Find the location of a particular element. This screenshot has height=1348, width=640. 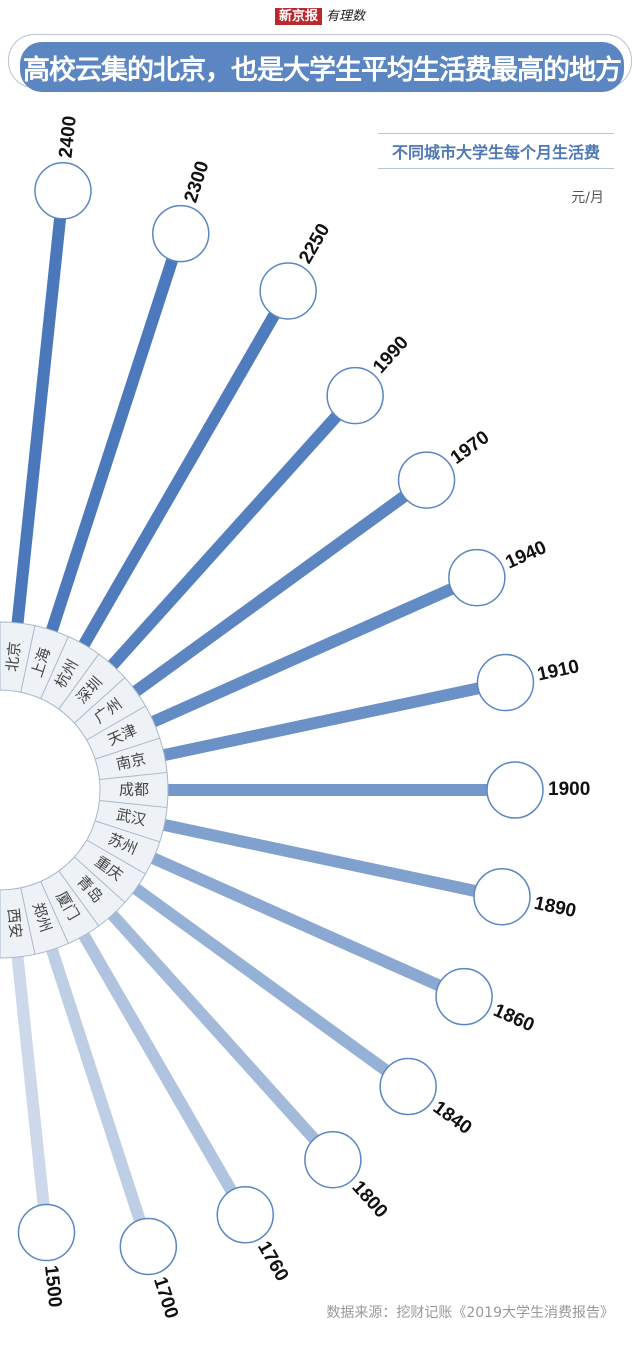

value-label: 1800 is located at coordinates (370, 1199).